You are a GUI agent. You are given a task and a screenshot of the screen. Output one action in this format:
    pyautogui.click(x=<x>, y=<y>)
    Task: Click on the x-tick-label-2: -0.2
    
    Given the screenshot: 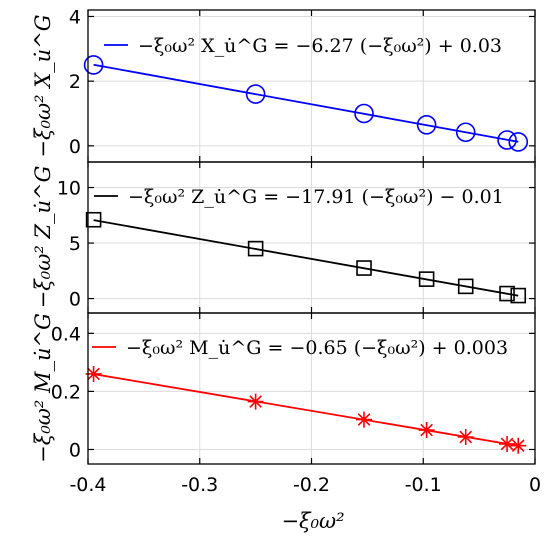 What is the action you would take?
    pyautogui.click(x=311, y=485)
    